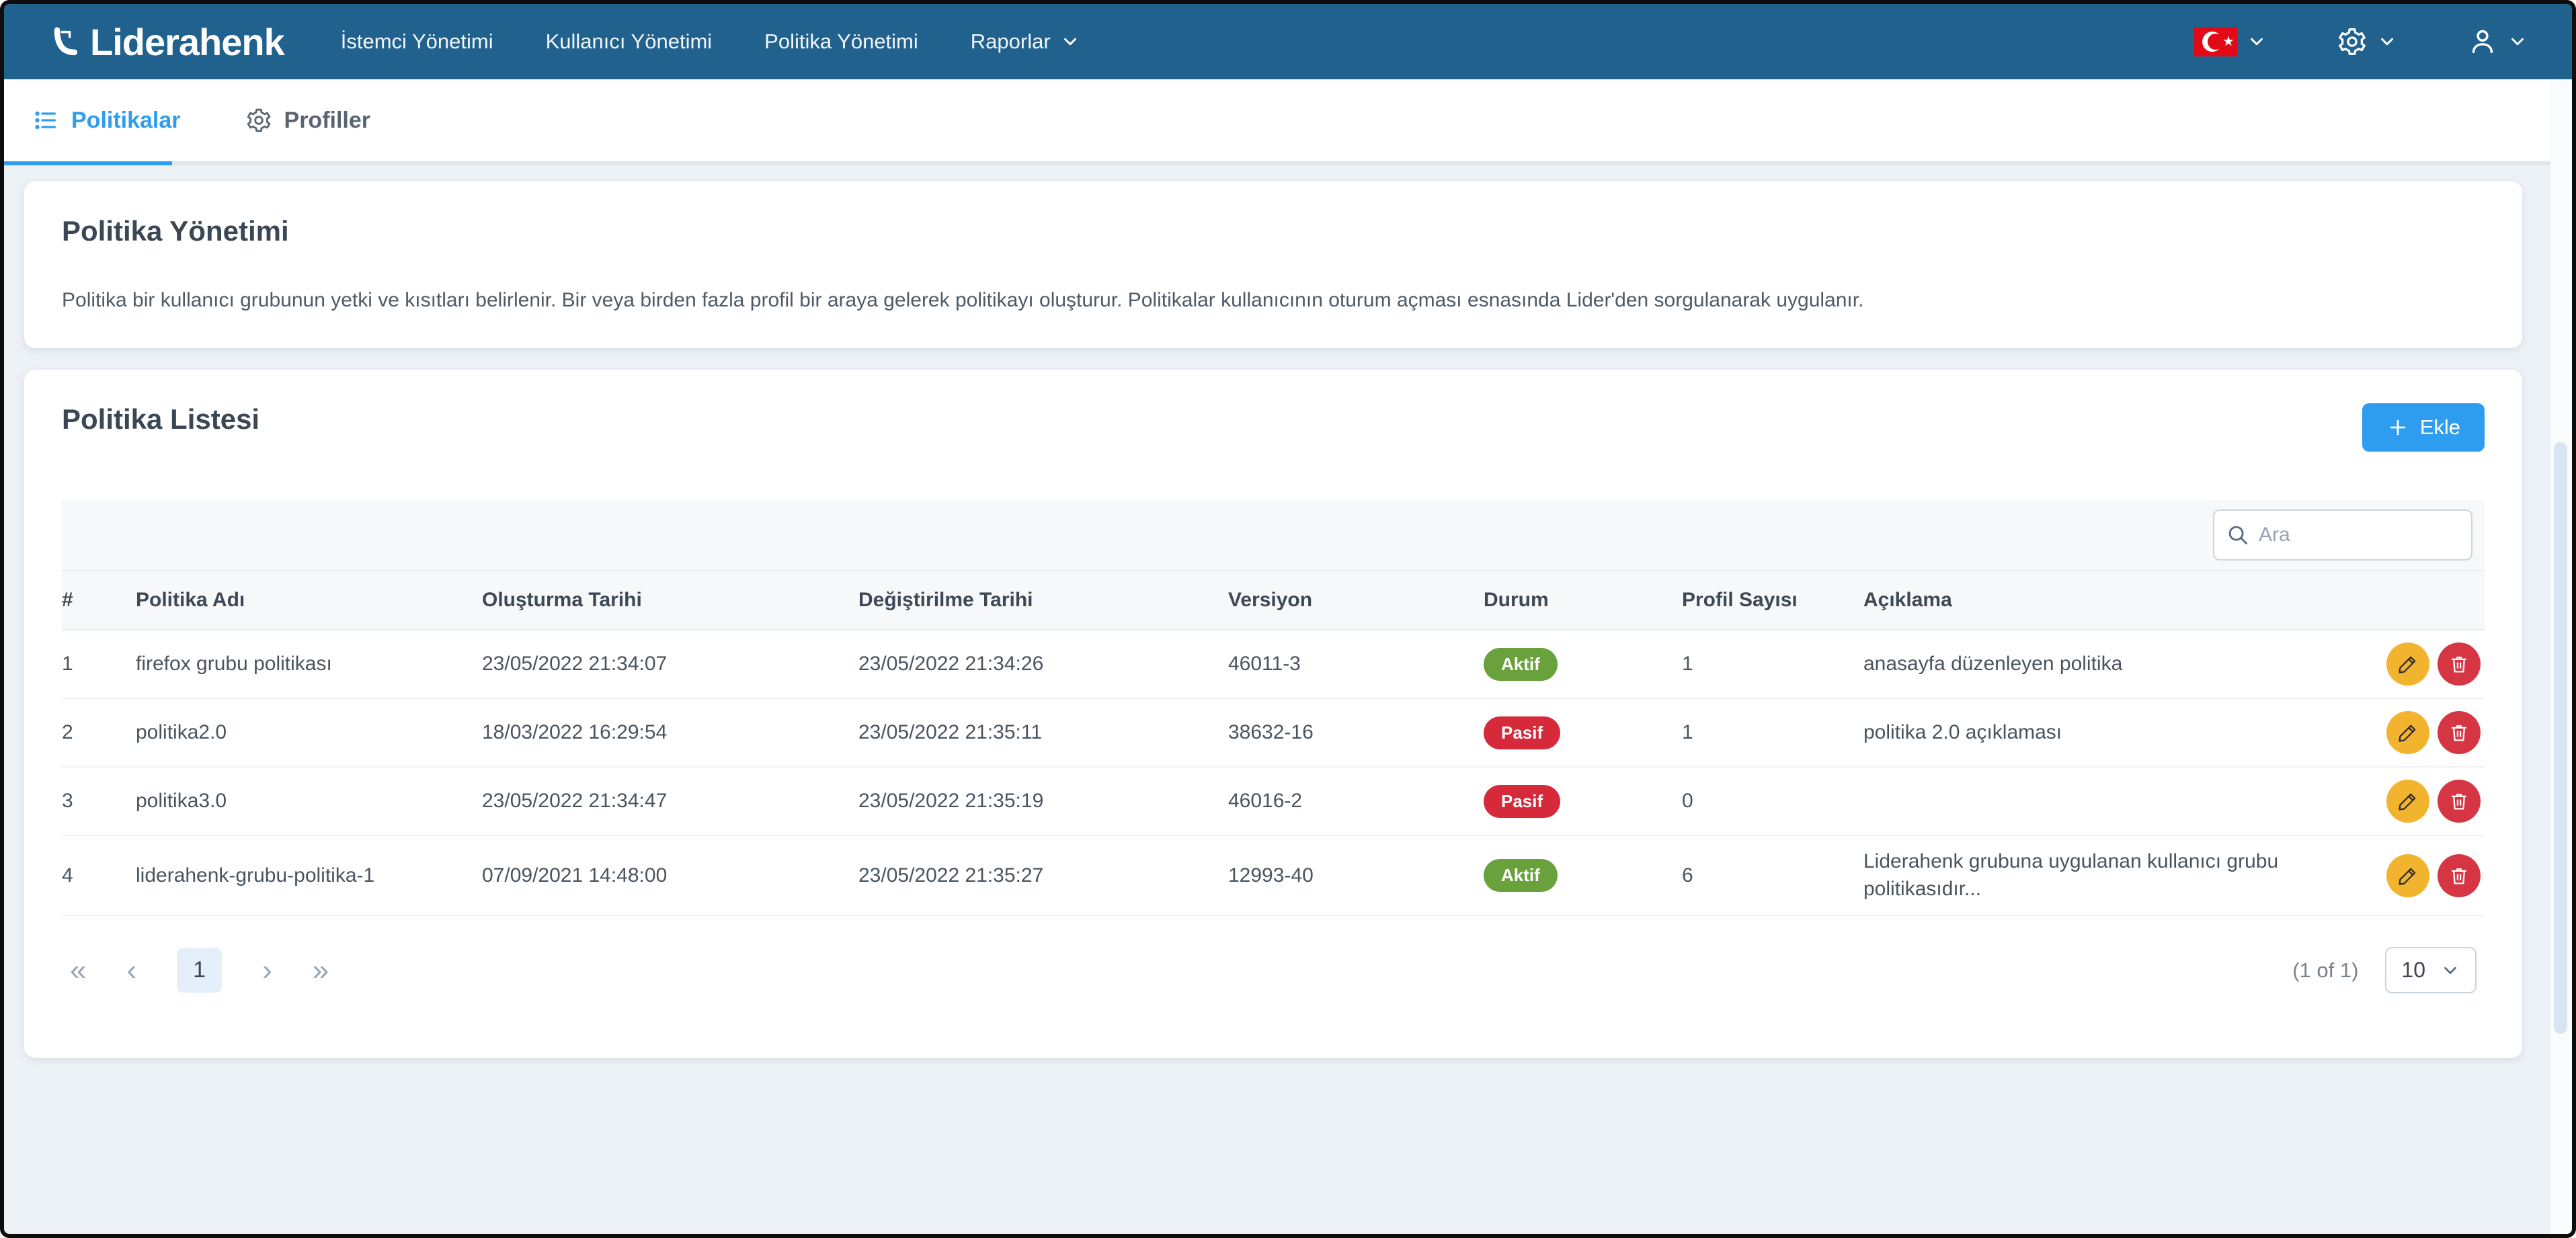  I want to click on col-actions, so click(2414, 600).